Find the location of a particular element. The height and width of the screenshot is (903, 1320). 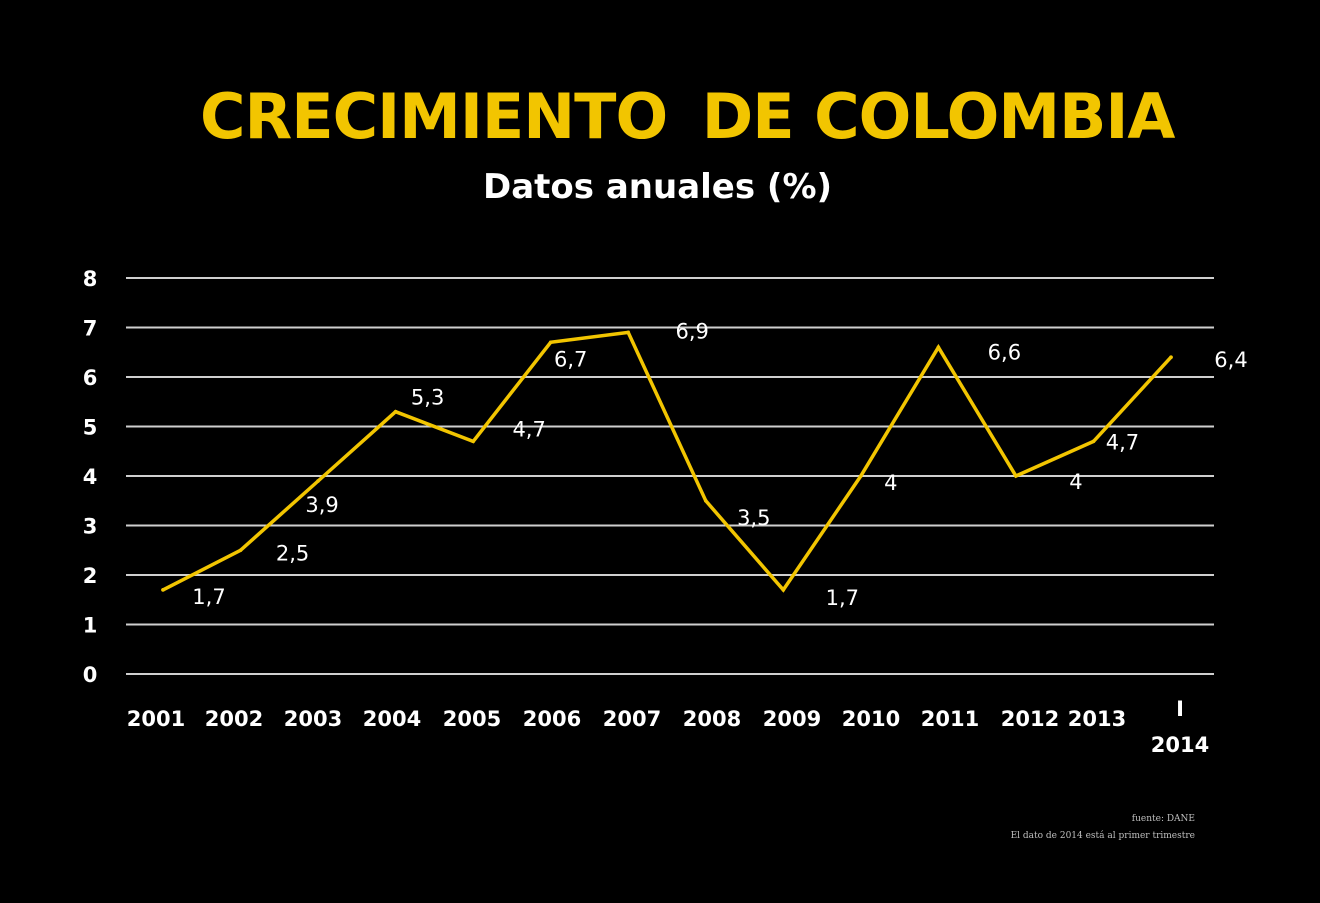

x-tick-label: 2011 is located at coordinates (950, 719).